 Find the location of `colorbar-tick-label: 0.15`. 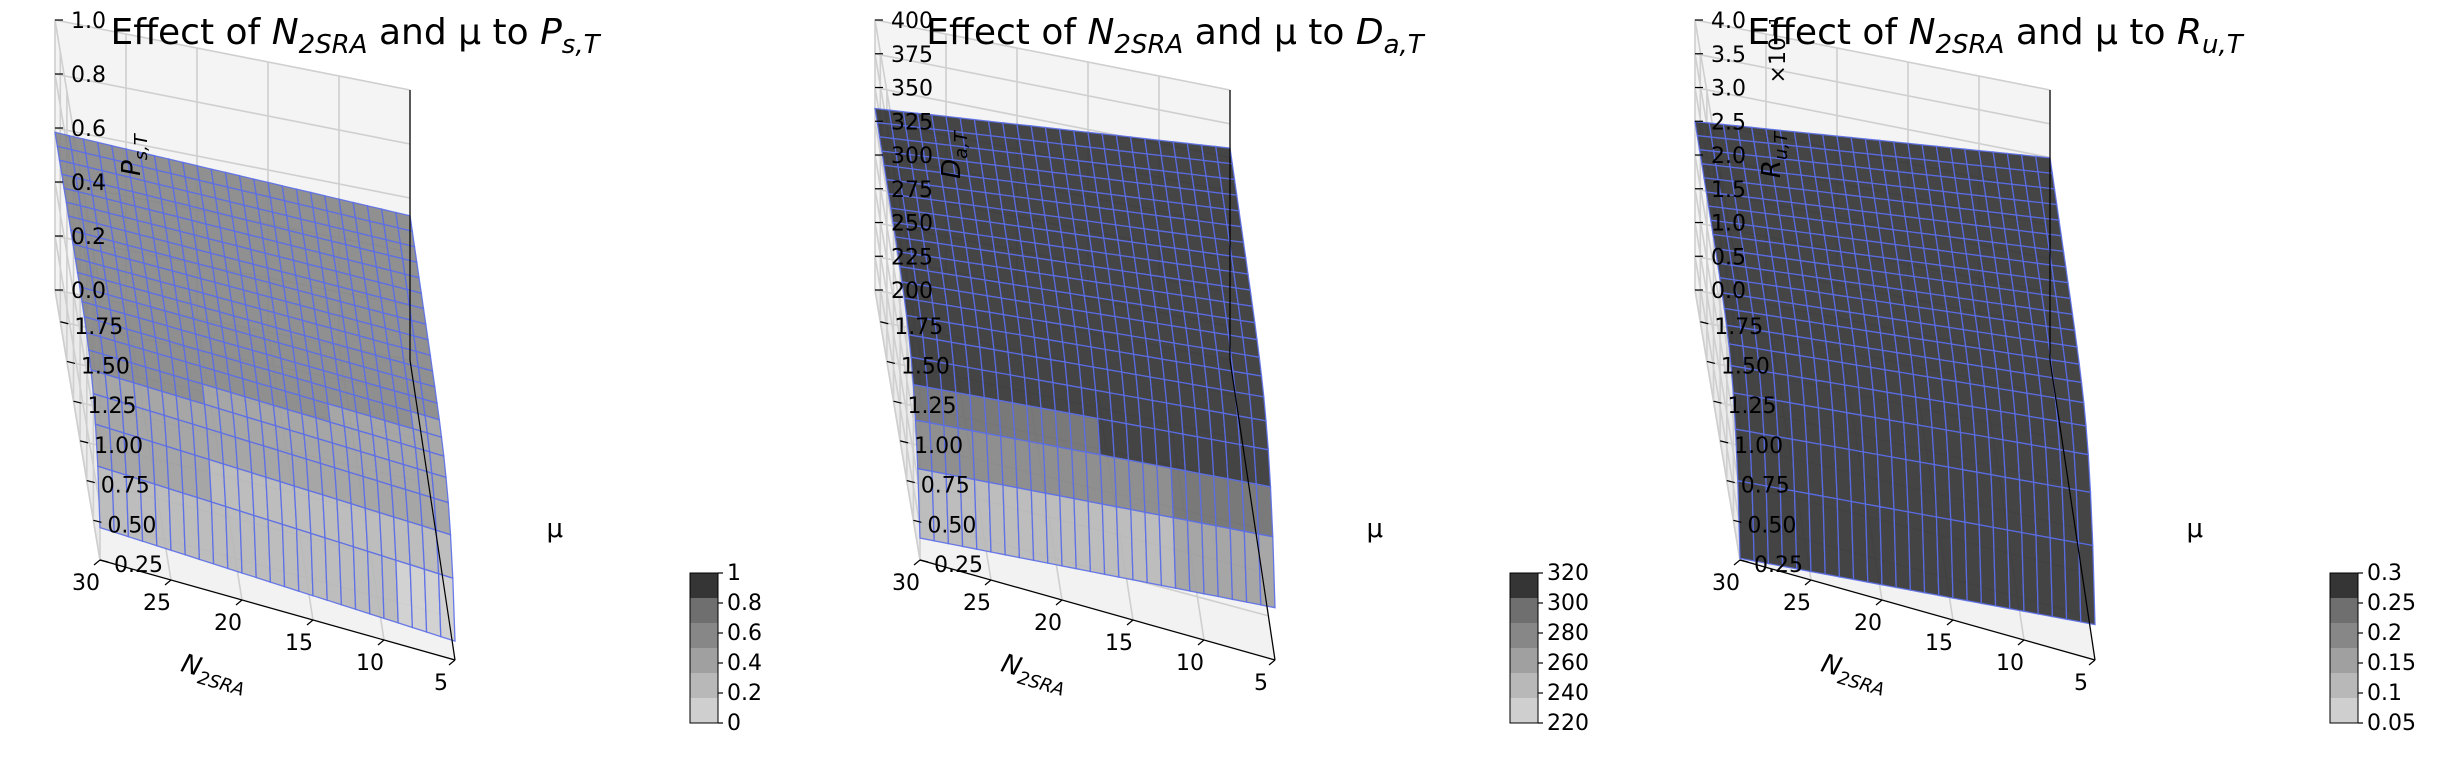

colorbar-tick-label: 0.15 is located at coordinates (2391, 663).